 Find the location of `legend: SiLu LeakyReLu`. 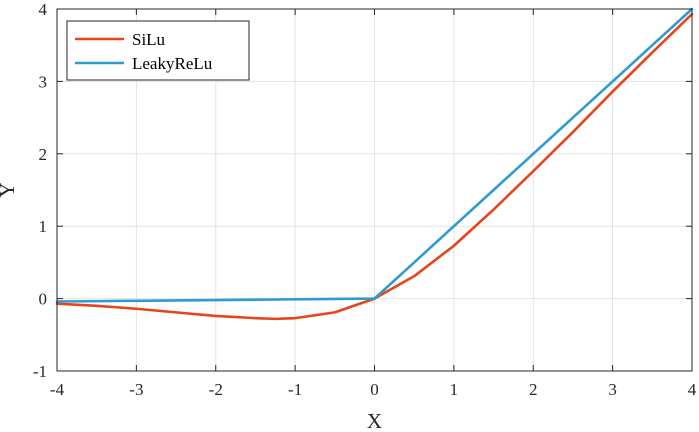

legend: SiLu LeakyReLu is located at coordinates (158, 50).